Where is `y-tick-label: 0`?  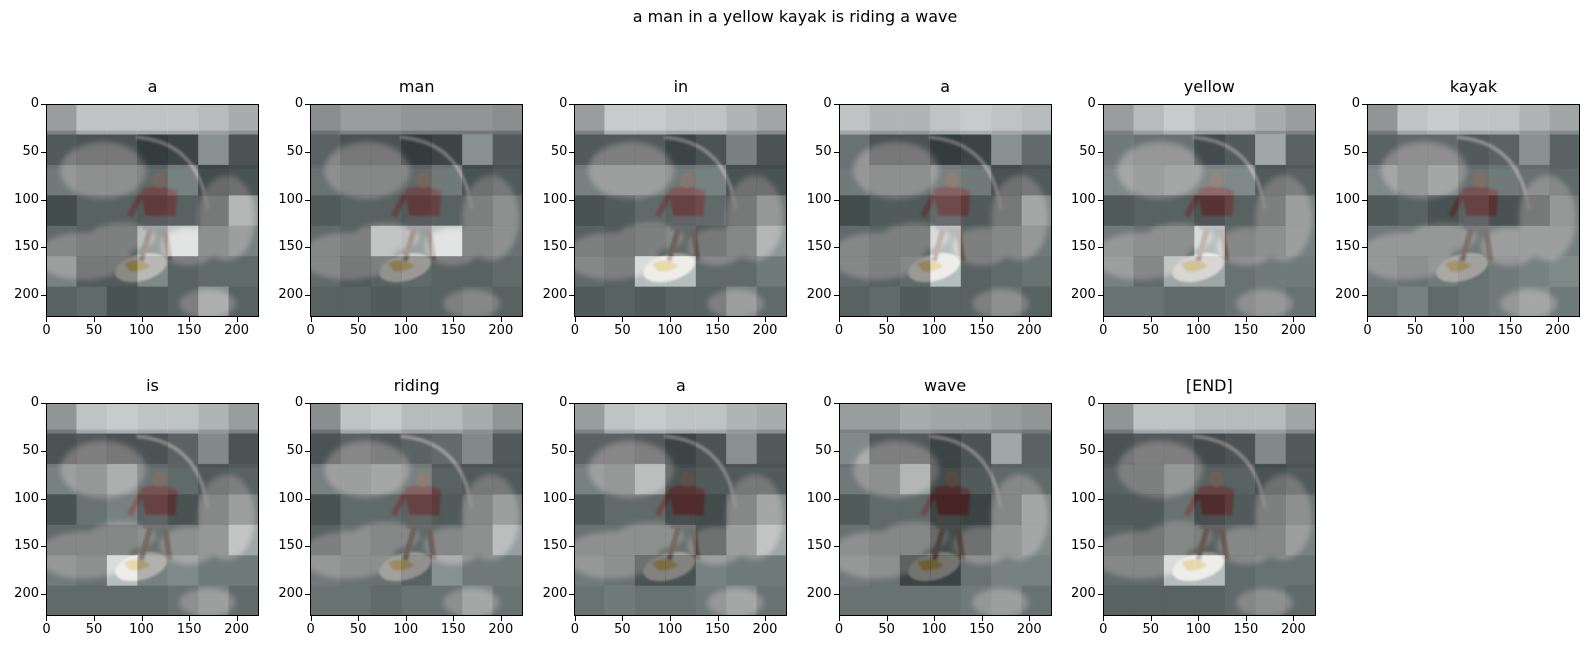 y-tick-label: 0 is located at coordinates (1091, 104).